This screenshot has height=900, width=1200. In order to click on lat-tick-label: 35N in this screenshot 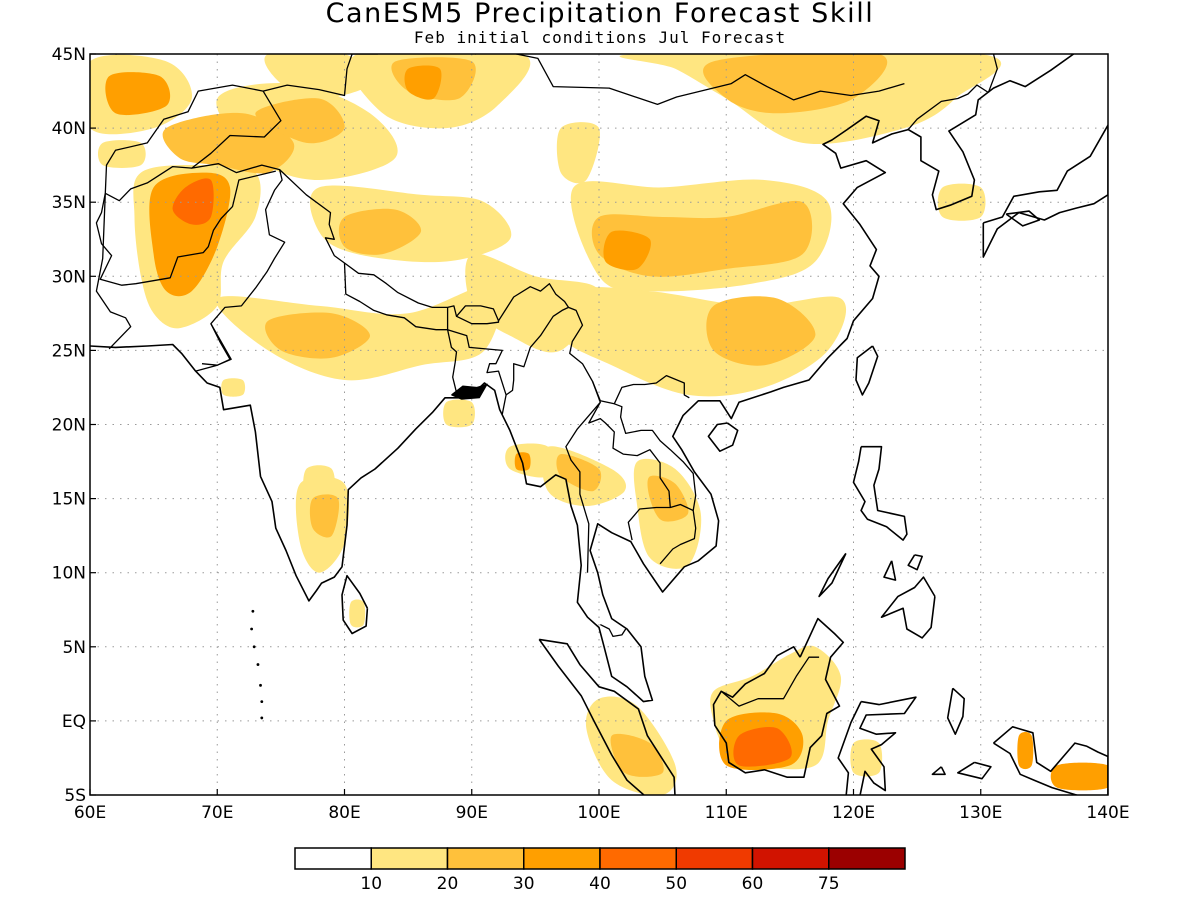, I will do `click(69, 203)`.